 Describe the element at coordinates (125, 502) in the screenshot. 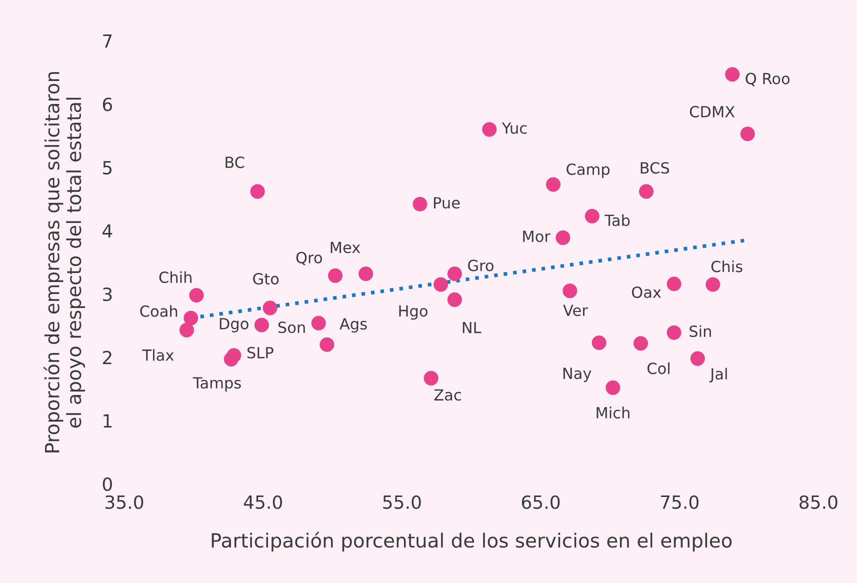

I see `x-tick-label: 35.0` at that location.